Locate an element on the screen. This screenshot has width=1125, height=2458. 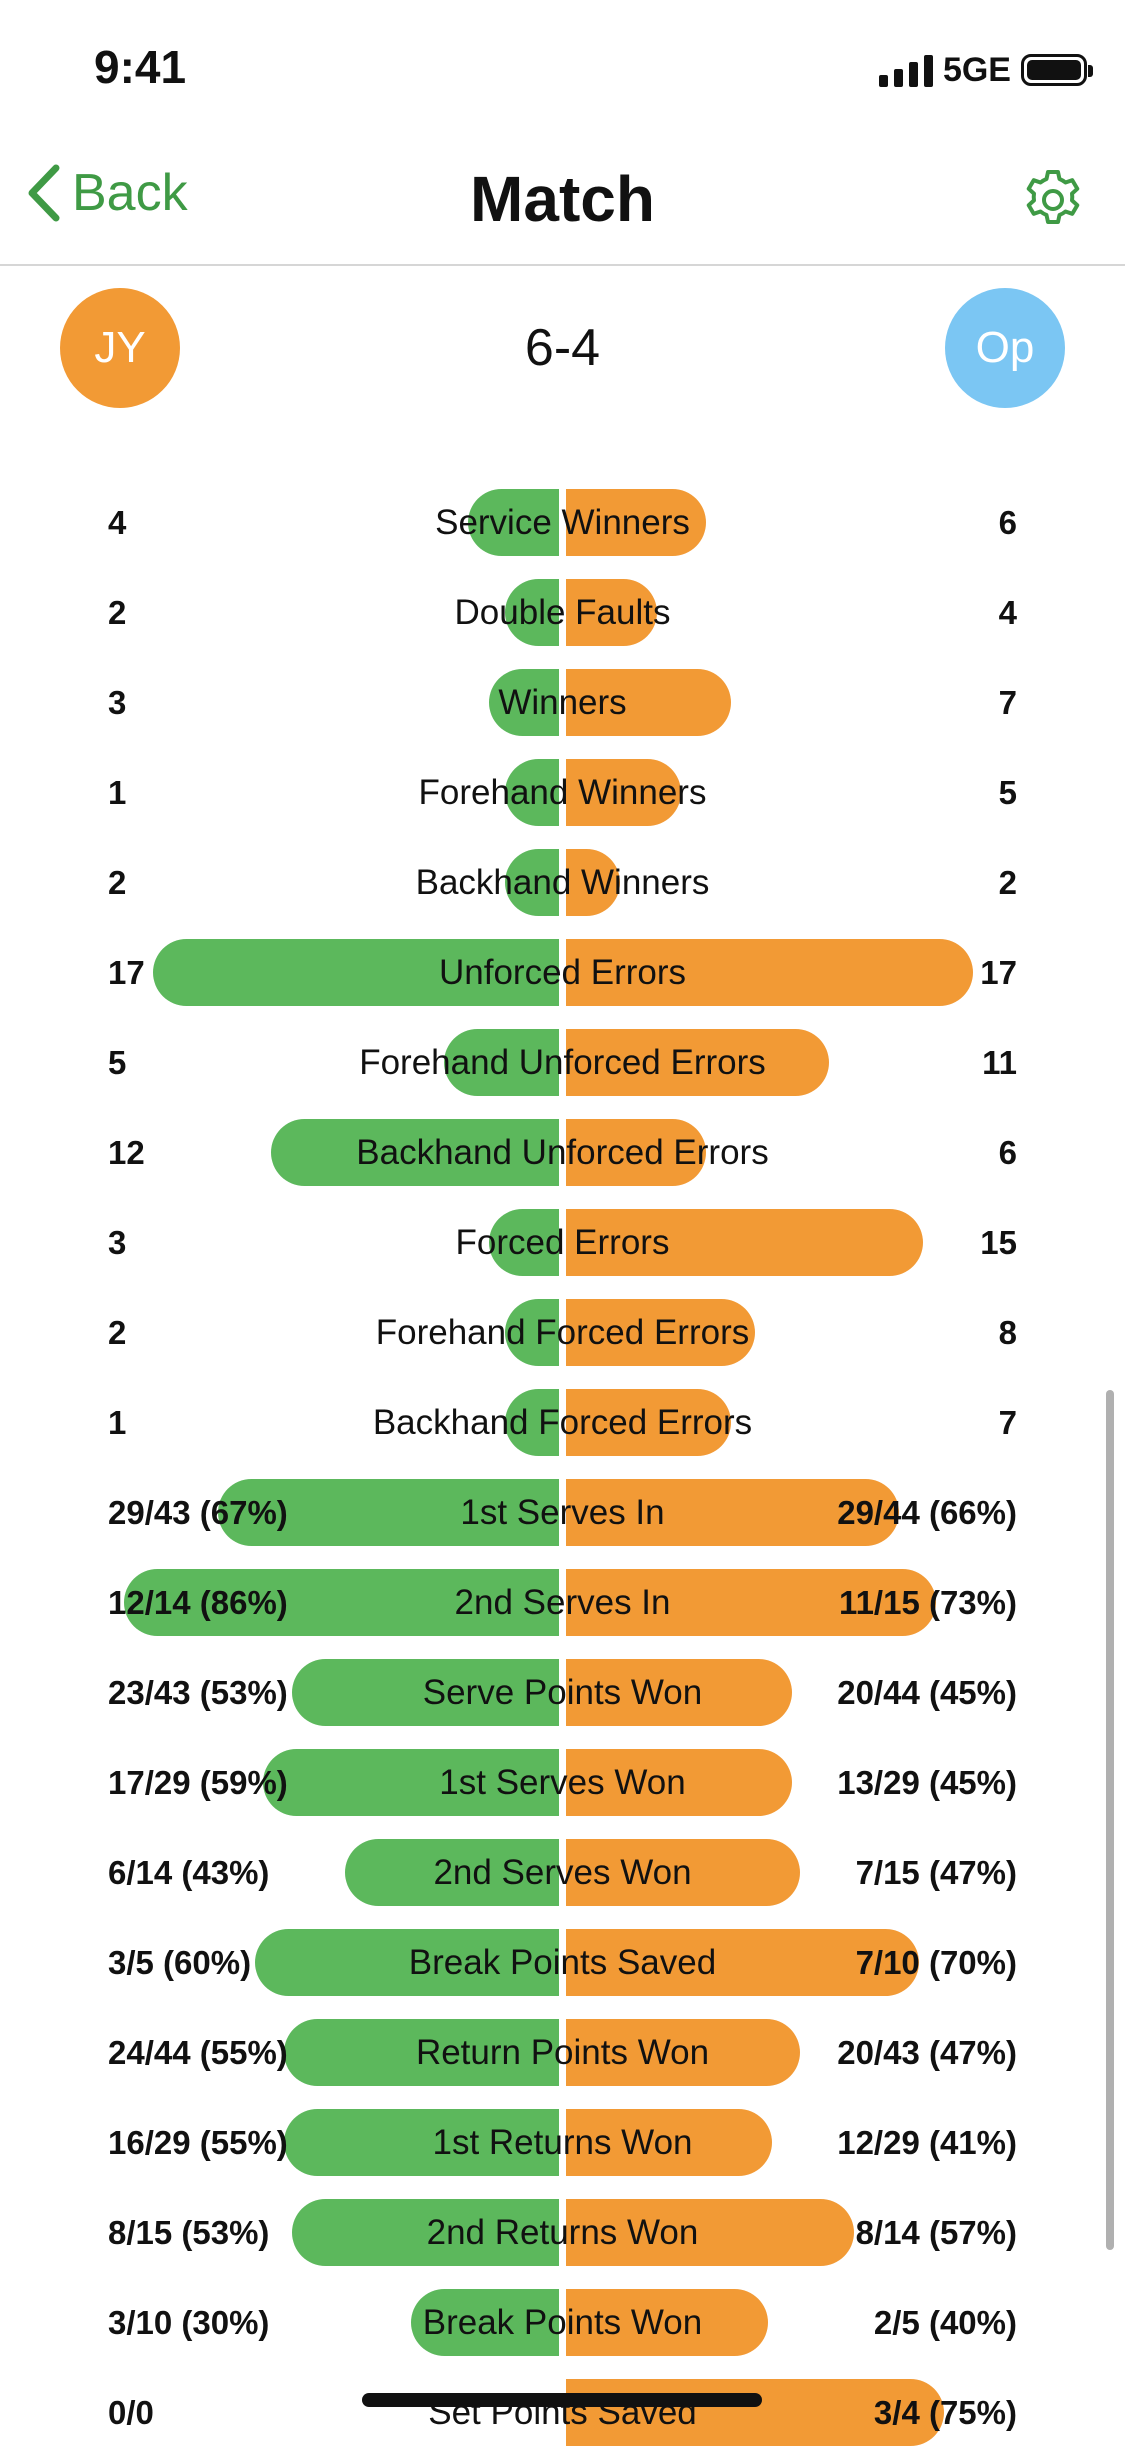
stat-row: Winners 3 7 is located at coordinates (562, 703).